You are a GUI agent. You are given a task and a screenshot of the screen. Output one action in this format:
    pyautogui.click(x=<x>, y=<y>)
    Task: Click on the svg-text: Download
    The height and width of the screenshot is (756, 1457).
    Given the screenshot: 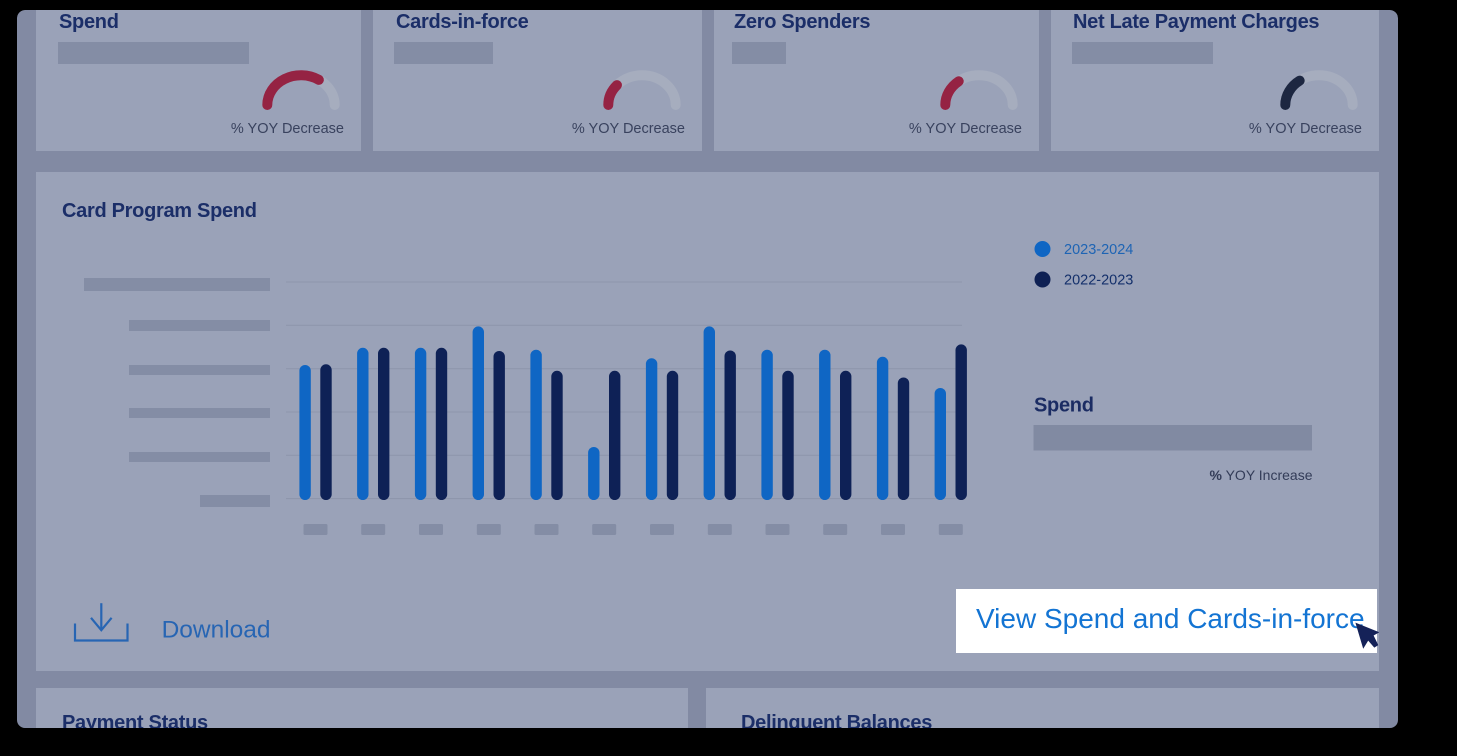 What is the action you would take?
    pyautogui.click(x=216, y=629)
    